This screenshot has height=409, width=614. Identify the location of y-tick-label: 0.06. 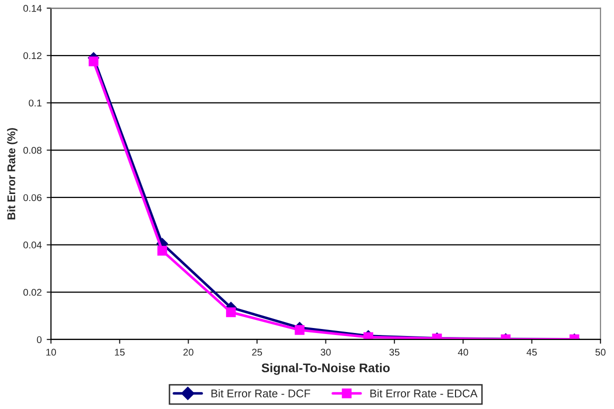
(32, 198).